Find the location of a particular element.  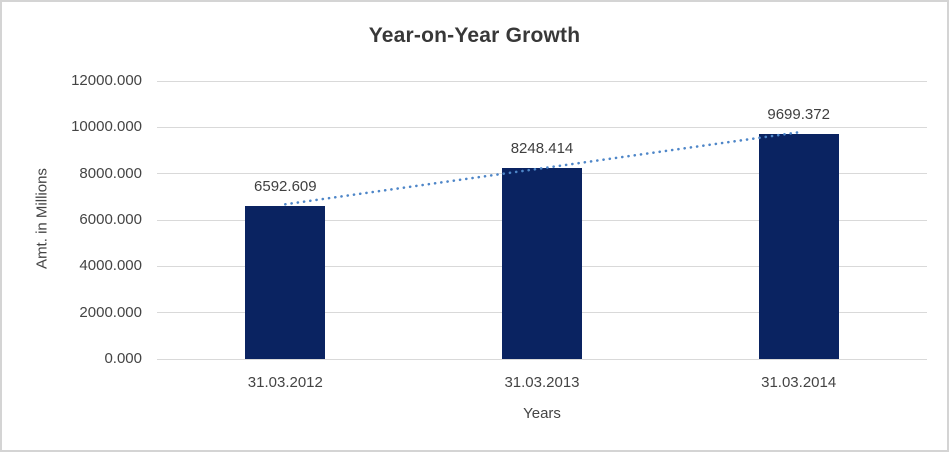

y-tick-label: 0.000 is located at coordinates (123, 358).